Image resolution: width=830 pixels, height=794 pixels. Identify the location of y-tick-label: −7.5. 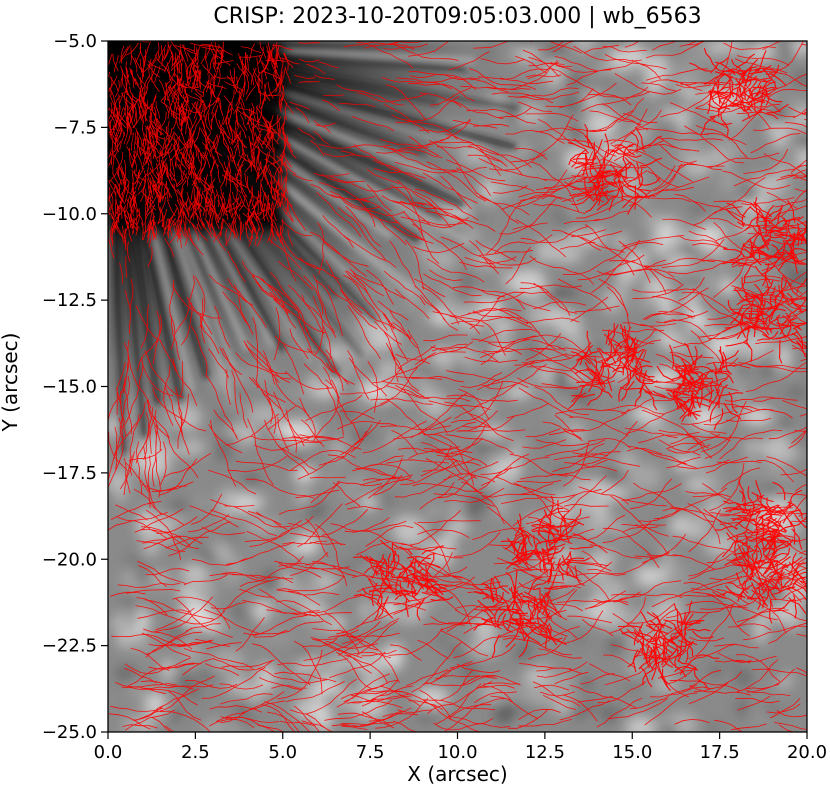
(75, 127).